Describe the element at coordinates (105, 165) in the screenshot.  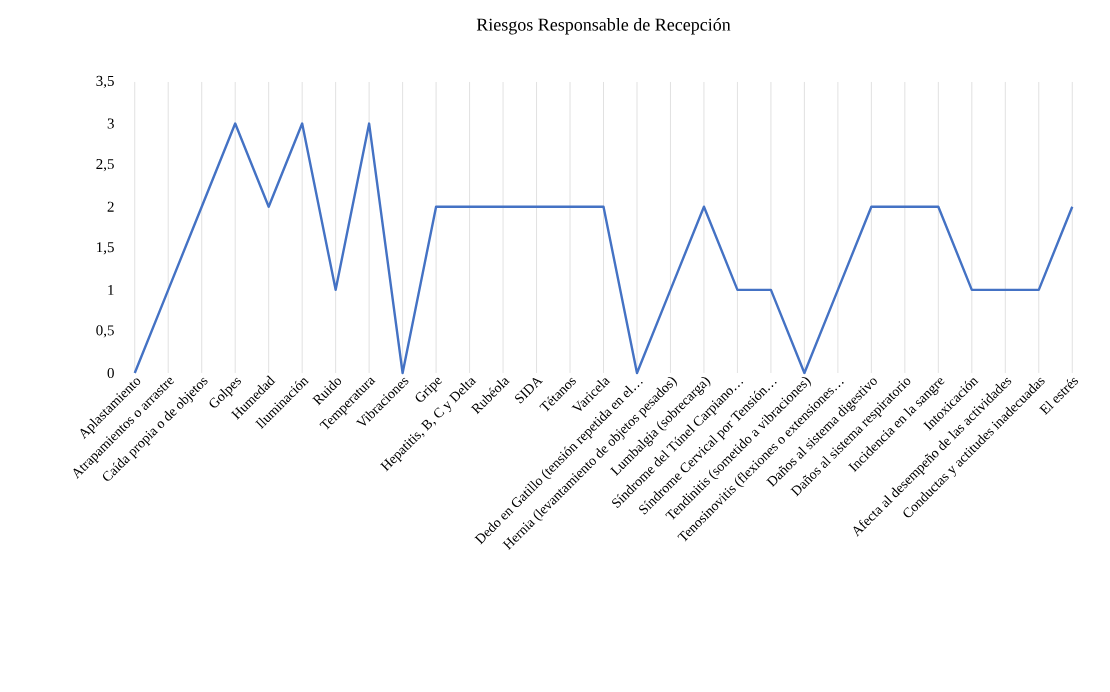
I see `y-tick-label: 2,5` at that location.